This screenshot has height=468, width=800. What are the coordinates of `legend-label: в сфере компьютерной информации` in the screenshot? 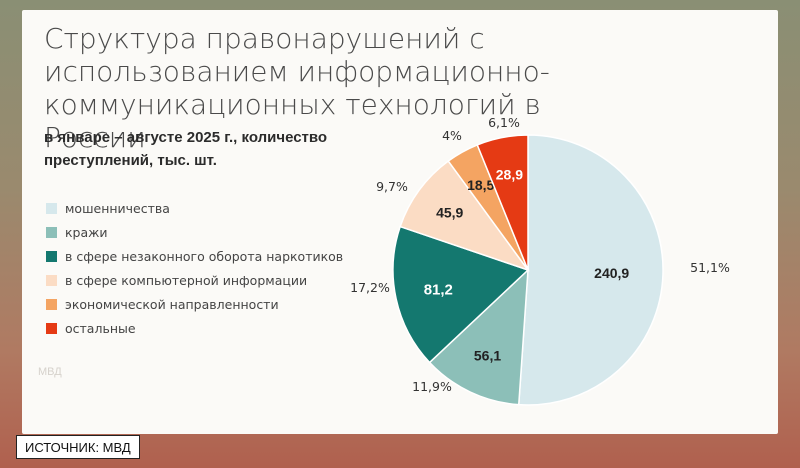 It's located at (186, 280).